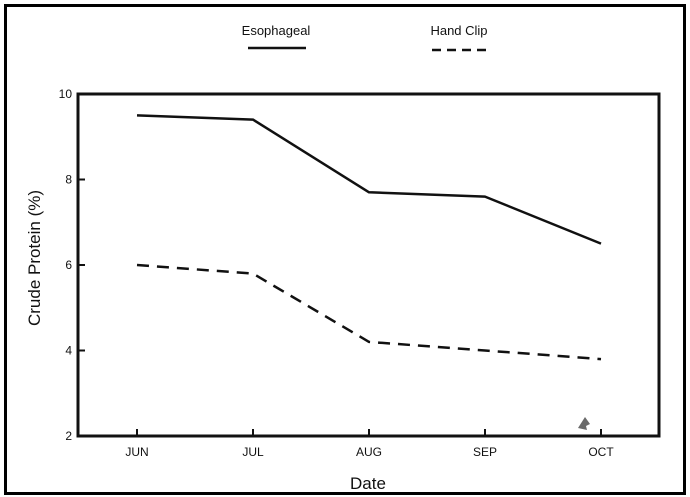 The image size is (690, 497). What do you see at coordinates (369, 444) in the screenshot?
I see `x-axis: JUN JUL AUG SEP OCT` at bounding box center [369, 444].